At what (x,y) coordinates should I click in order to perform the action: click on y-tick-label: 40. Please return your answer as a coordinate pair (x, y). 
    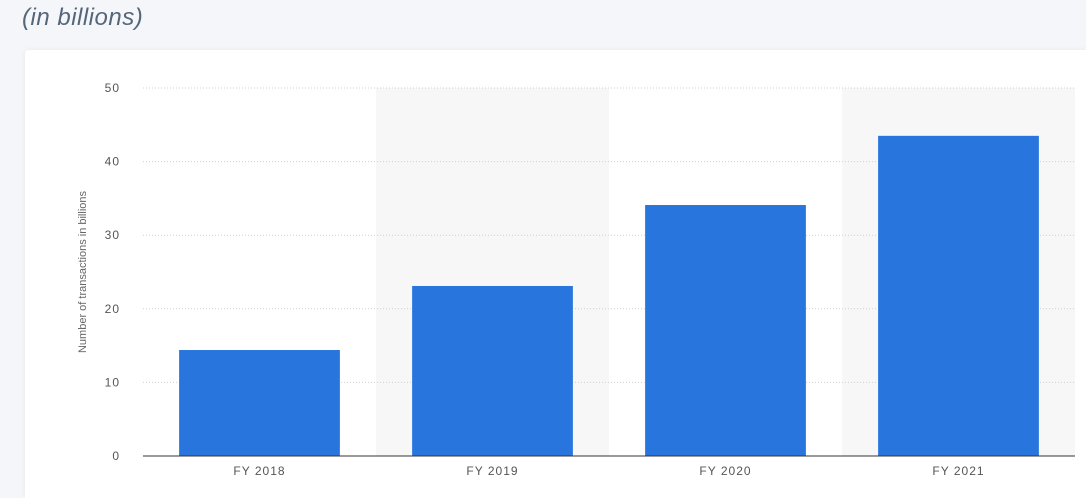
    Looking at the image, I should click on (112, 162).